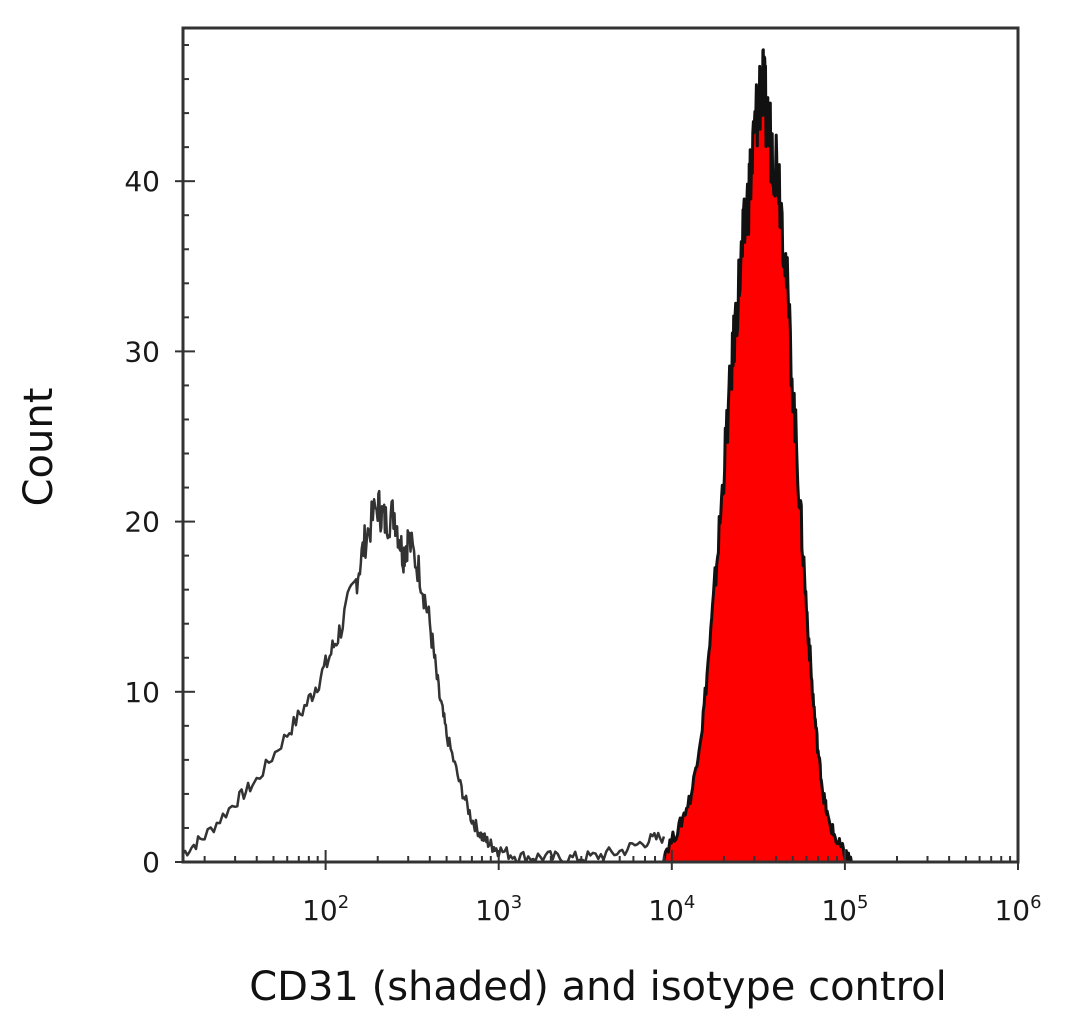  What do you see at coordinates (142, 692) in the screenshot?
I see `y-tick-label: 10` at bounding box center [142, 692].